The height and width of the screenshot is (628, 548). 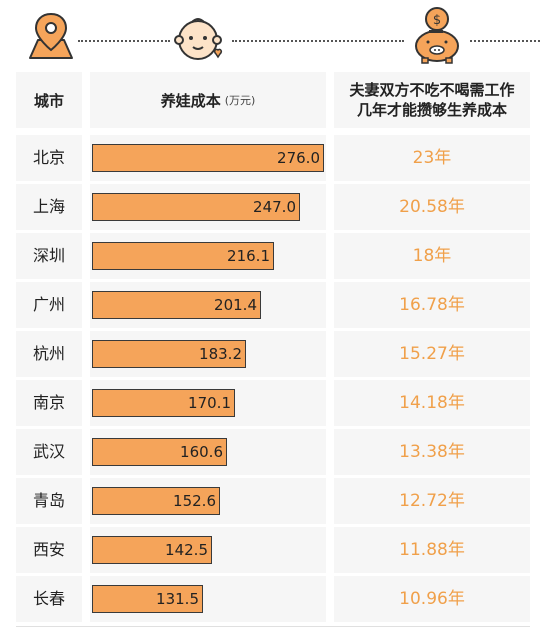 I want to click on years-value: 11.88年, so click(x=432, y=550).